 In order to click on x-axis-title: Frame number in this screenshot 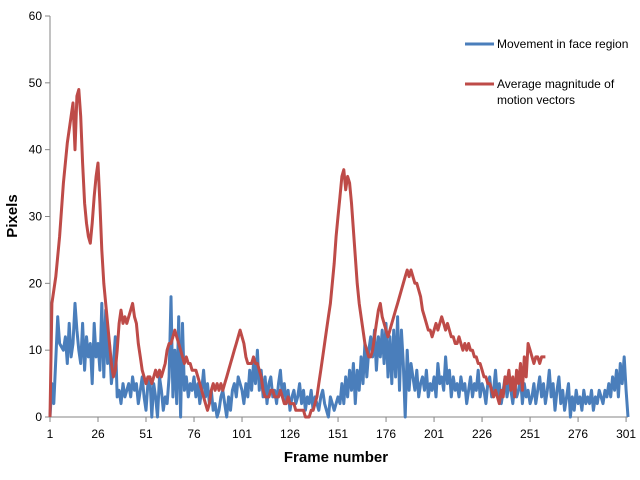, I will do `click(336, 457)`.